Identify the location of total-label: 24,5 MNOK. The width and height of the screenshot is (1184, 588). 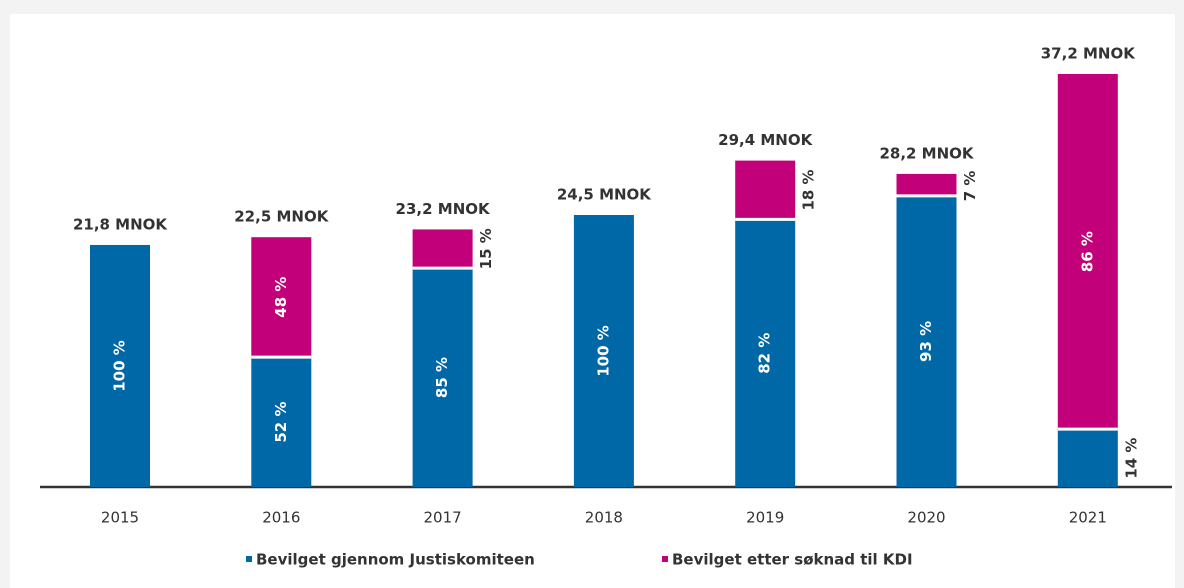
(604, 194).